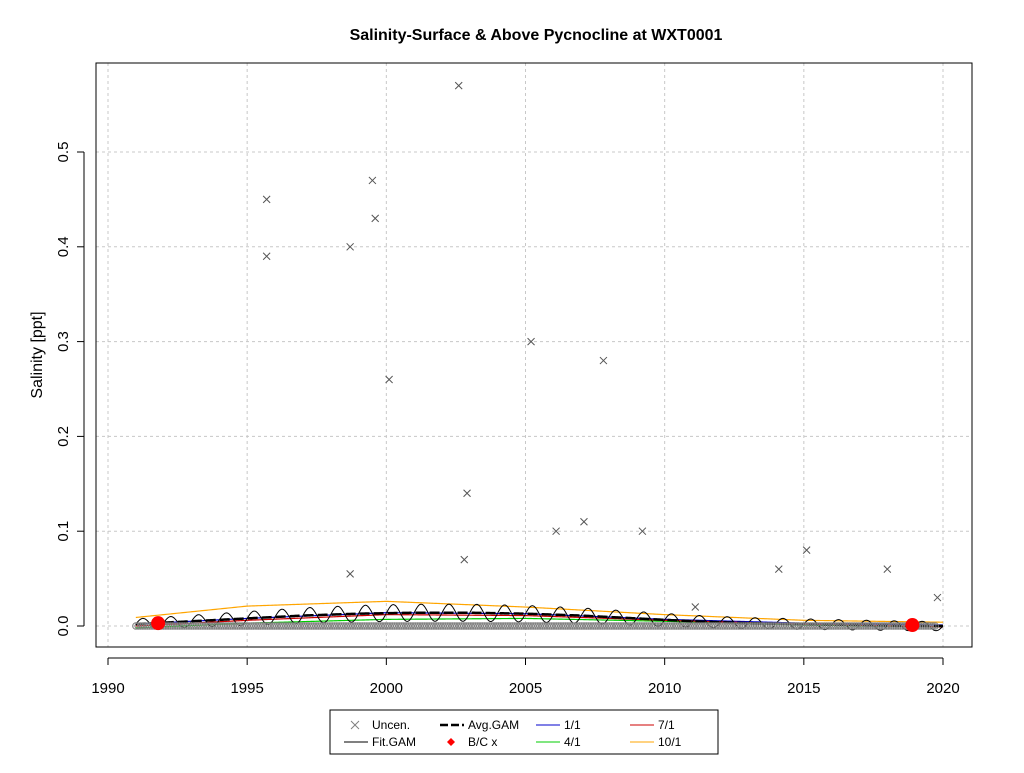 The height and width of the screenshot is (773, 1024). Describe the element at coordinates (942, 688) in the screenshot. I see `x-tick-label: 2020` at that location.